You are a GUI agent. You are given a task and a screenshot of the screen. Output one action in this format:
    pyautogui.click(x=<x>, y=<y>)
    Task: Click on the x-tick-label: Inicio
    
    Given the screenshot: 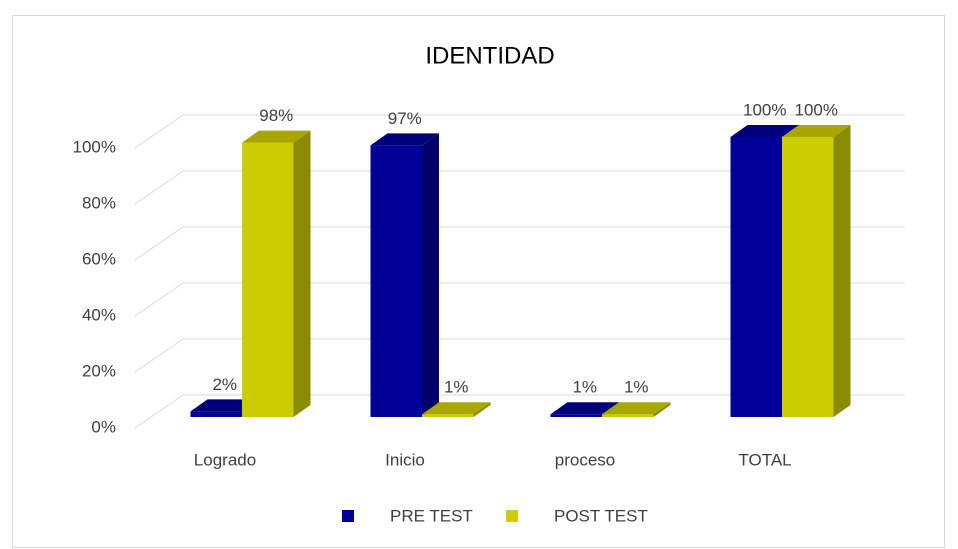 What is the action you would take?
    pyautogui.click(x=405, y=459)
    